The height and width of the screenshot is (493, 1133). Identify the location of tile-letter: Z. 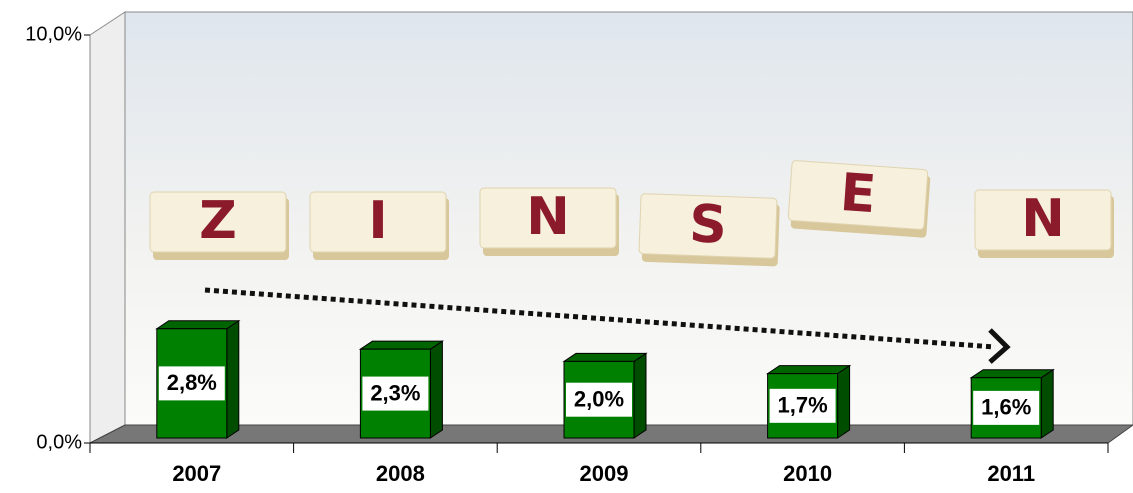
(218, 221).